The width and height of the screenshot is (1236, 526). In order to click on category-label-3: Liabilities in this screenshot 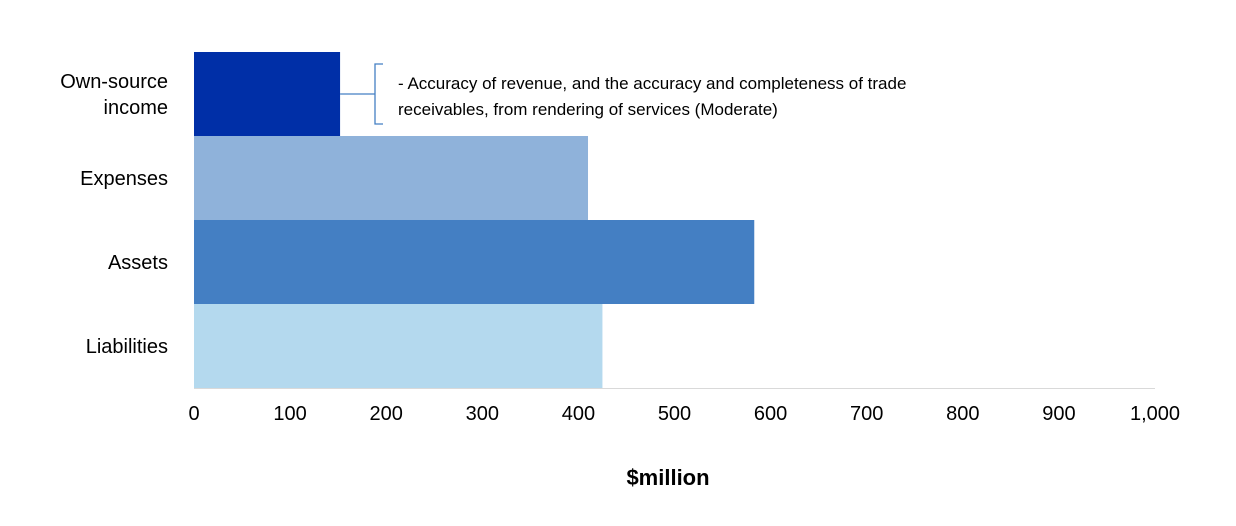, I will do `click(127, 347)`.